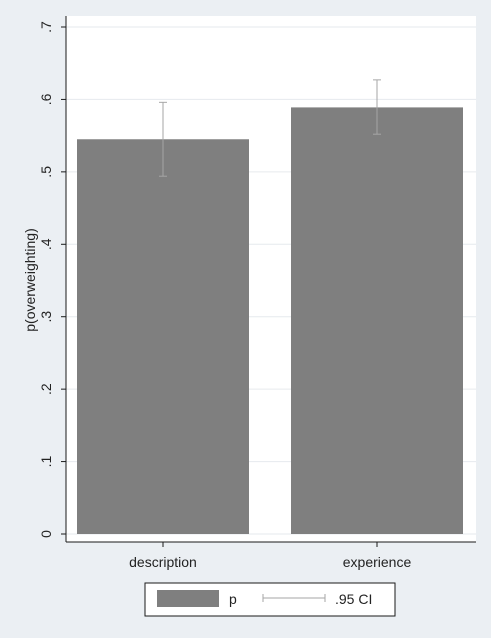  Describe the element at coordinates (52, 279) in the screenshot. I see `y-axis: 0 .1 .2 .3 .4 .5 .6 .7` at that location.